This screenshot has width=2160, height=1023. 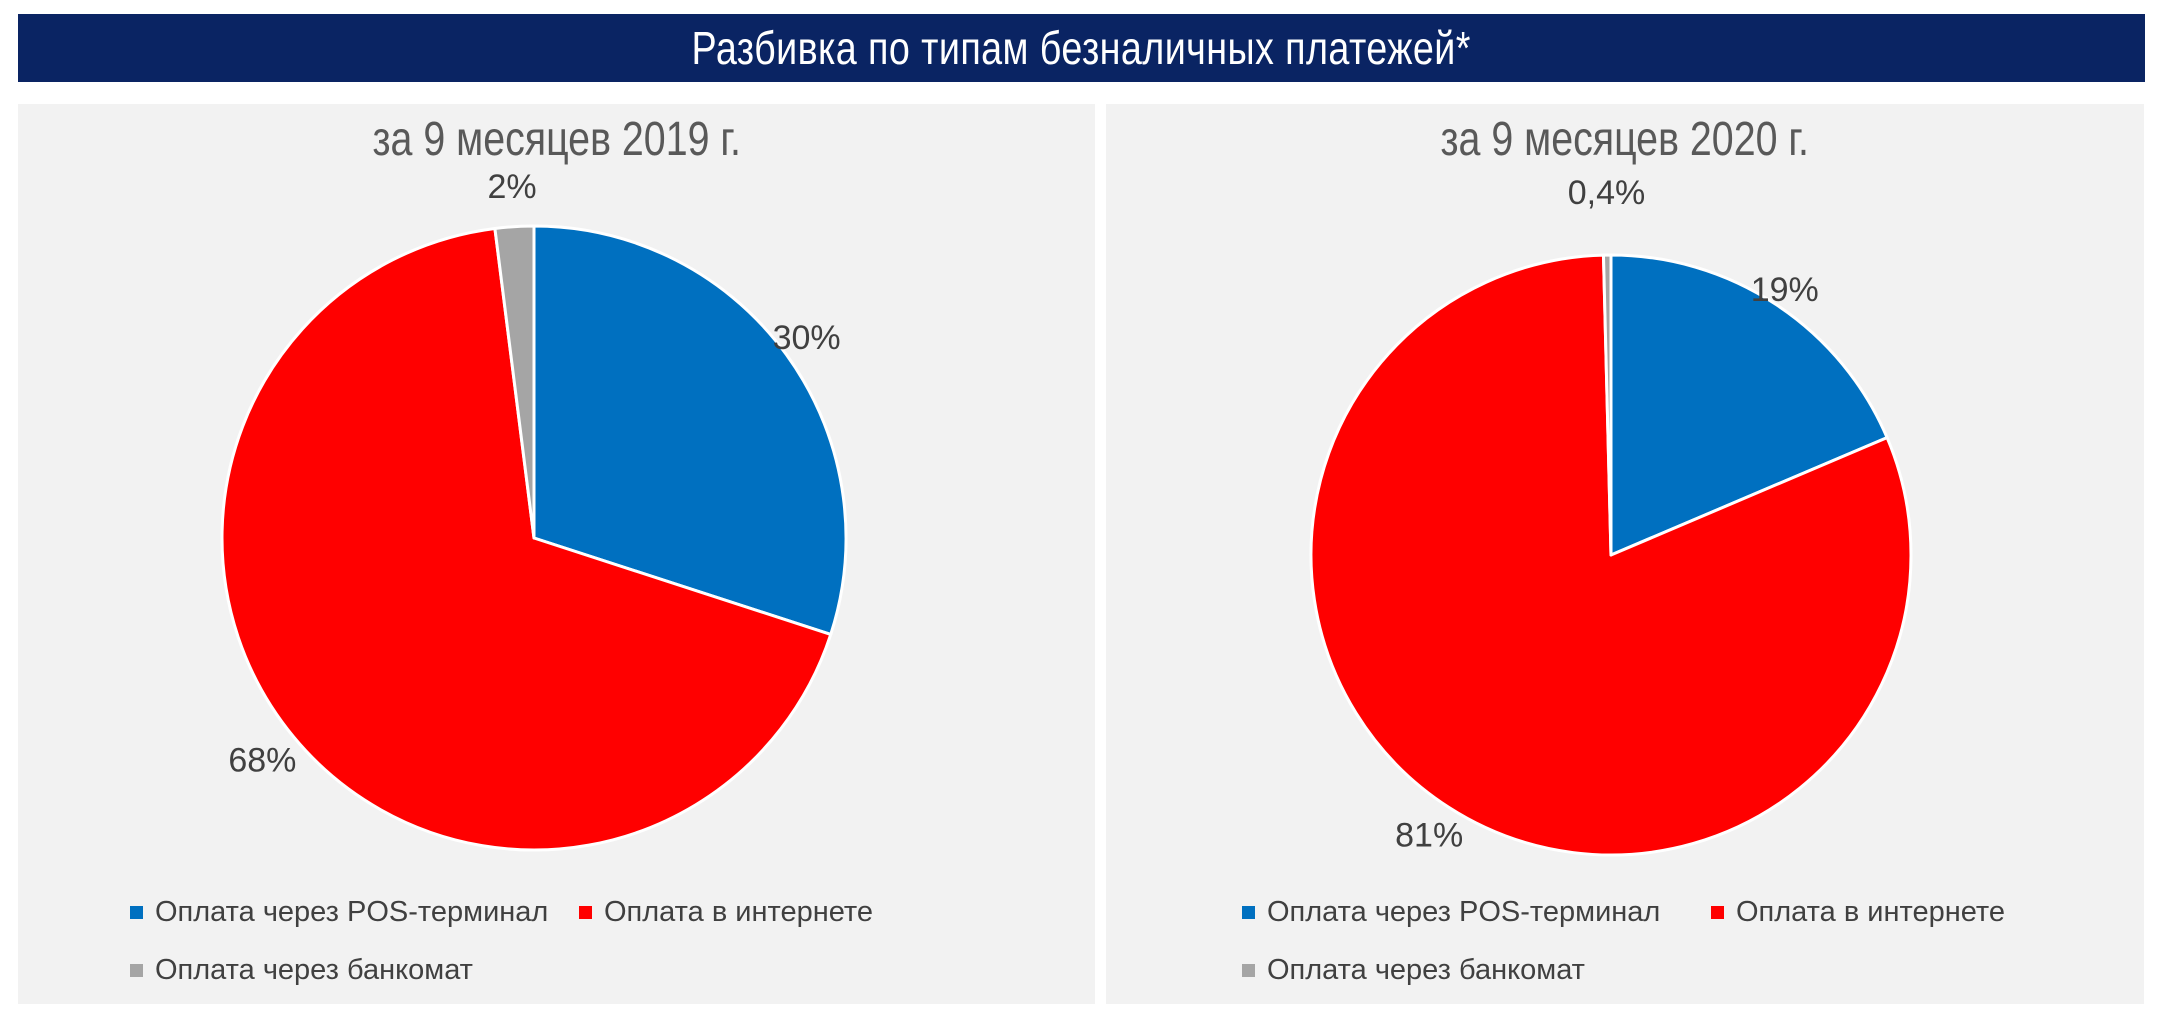 I want to click on data-label-internet: 81%, so click(x=1429, y=836).